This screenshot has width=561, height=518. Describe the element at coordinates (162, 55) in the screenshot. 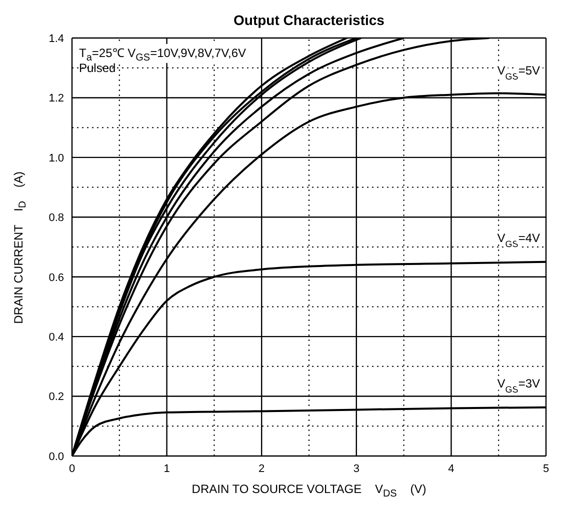

I see `annotation: T$_{a}$=25℃ V$_{GS}$=10V,9V,8V,7V,6V` at that location.